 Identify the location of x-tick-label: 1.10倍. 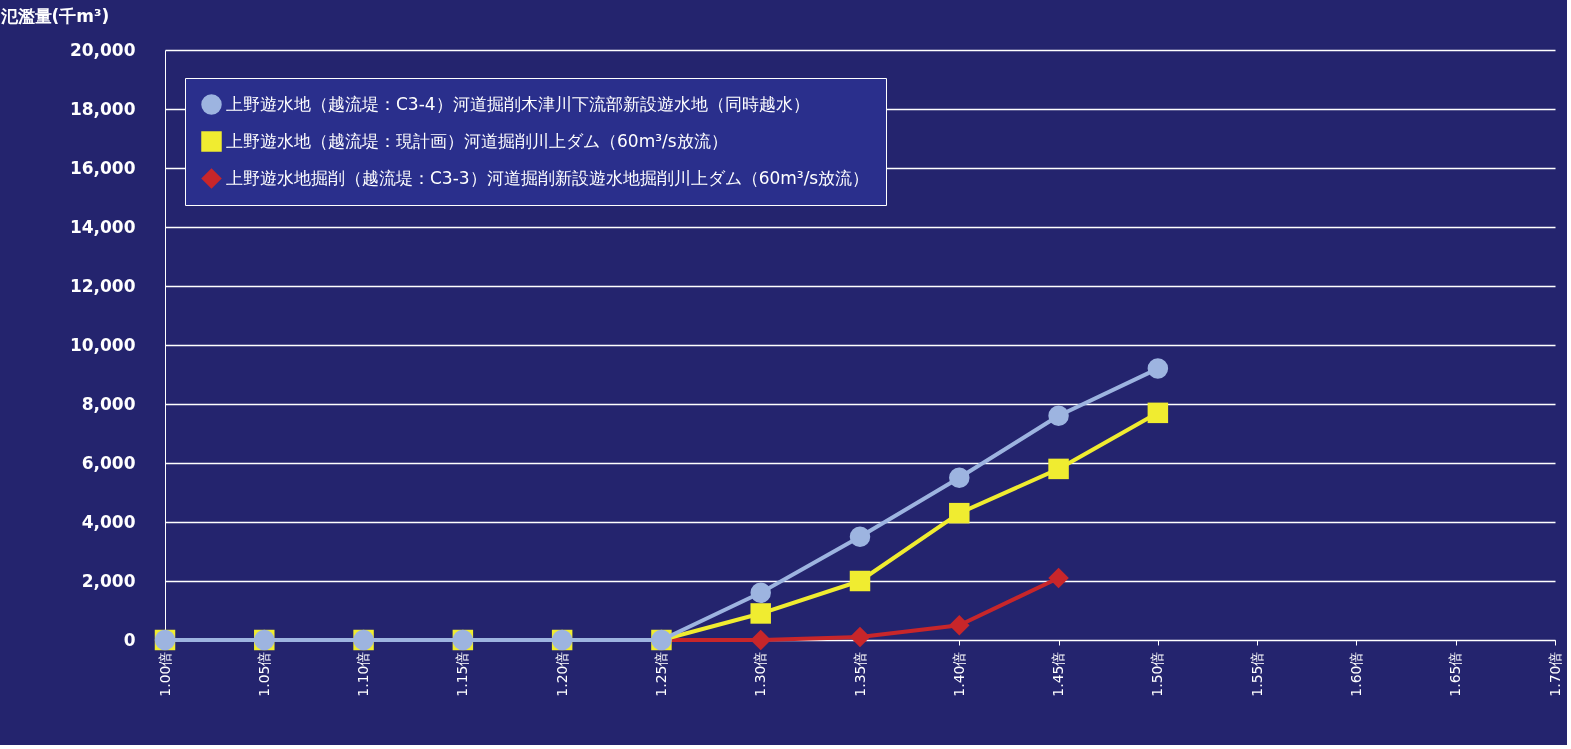
(363, 674).